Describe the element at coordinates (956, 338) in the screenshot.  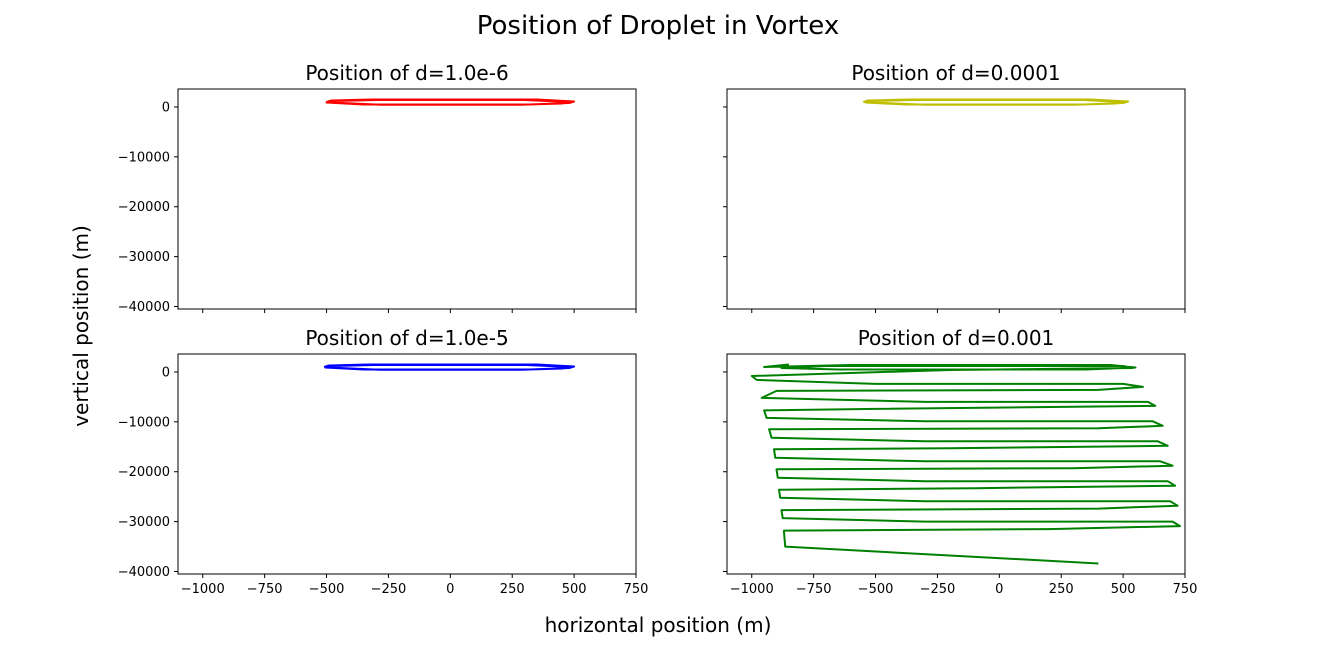
I see `subplot-title: Position of d=0.001` at that location.